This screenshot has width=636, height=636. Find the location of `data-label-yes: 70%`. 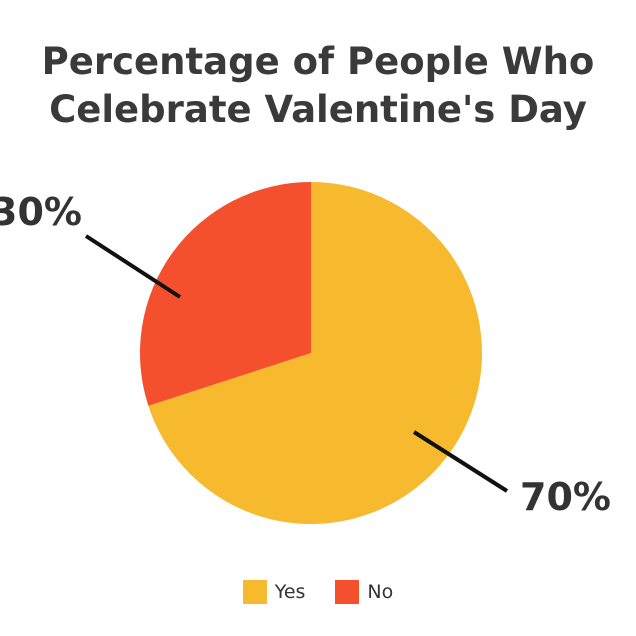

data-label-yes: 70% is located at coordinates (565, 497).